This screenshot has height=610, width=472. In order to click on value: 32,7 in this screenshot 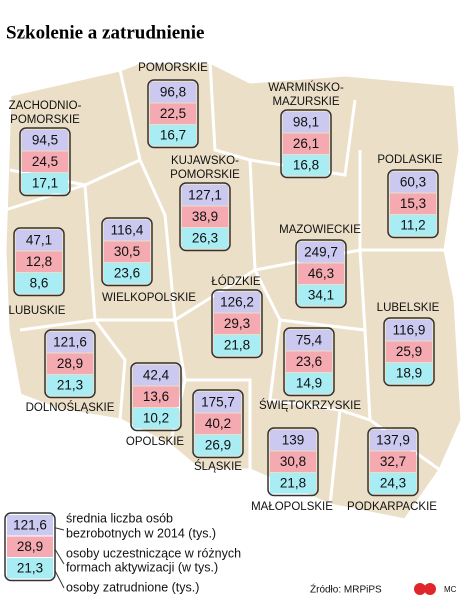, I will do `click(393, 461)`.